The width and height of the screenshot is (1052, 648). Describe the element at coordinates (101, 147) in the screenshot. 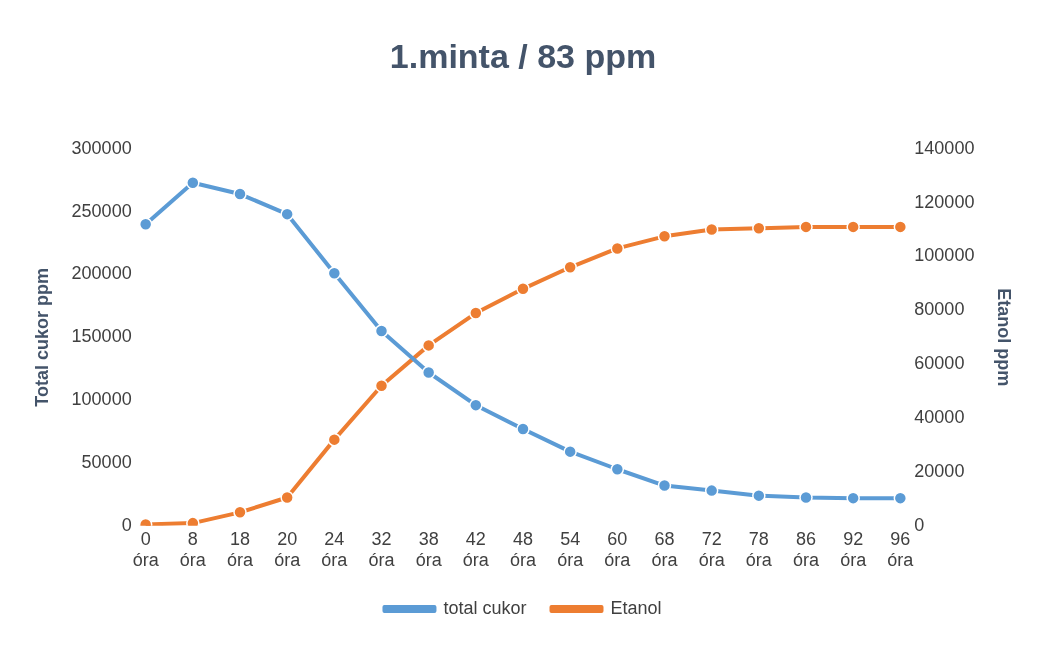

I see `y-tick-label: 300000` at that location.